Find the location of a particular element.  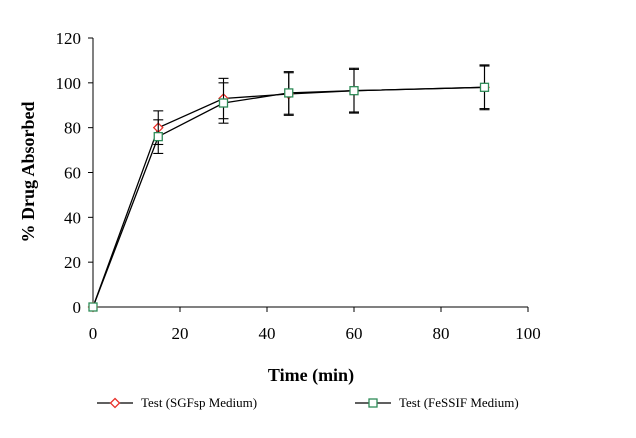

x-tick-label: 40 is located at coordinates (267, 333).